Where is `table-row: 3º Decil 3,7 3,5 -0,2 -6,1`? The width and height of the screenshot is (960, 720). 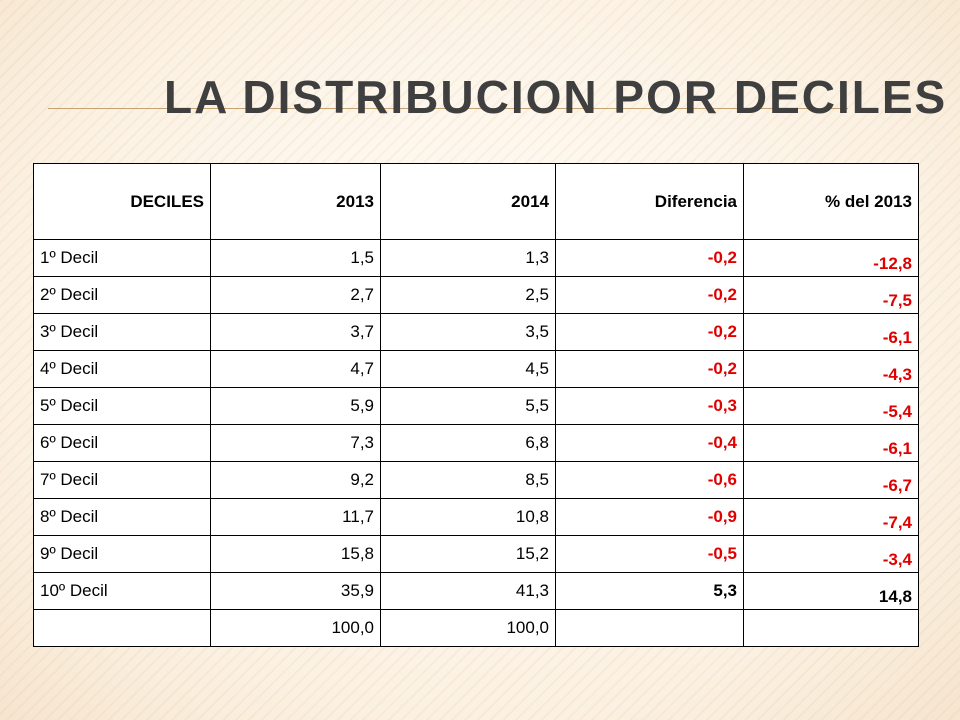 table-row: 3º Decil 3,7 3,5 -0,2 -6,1 is located at coordinates (476, 332).